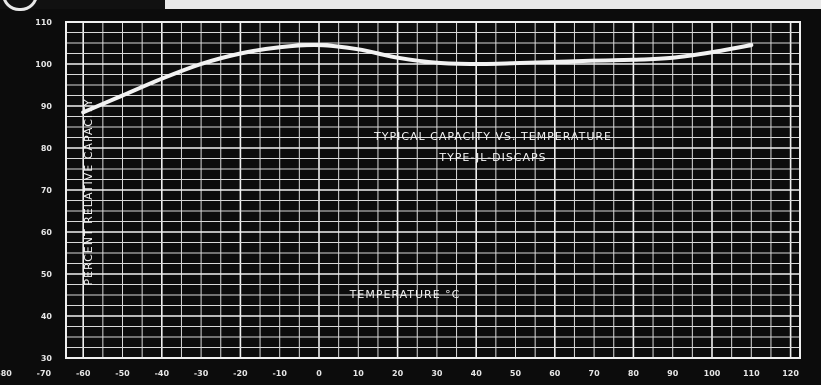  What do you see at coordinates (595, 373) in the screenshot?
I see `x-tick-label: 70` at bounding box center [595, 373].